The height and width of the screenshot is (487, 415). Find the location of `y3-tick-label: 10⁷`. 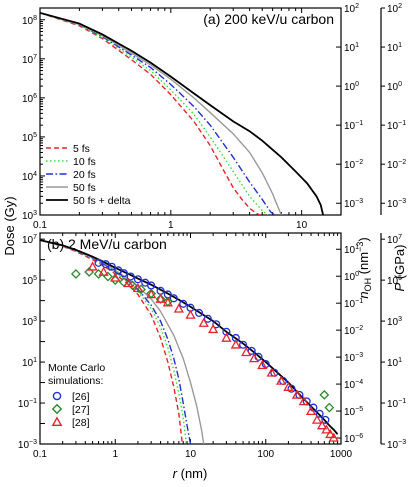

y3-tick-label: 10⁷ is located at coordinates (394, 240).